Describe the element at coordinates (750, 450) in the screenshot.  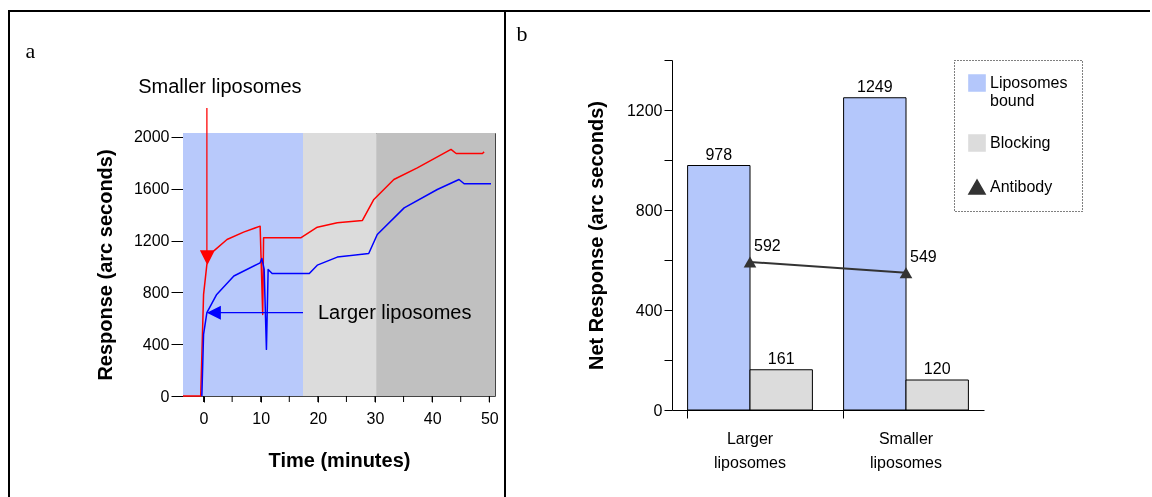
I see `x-tick-label: Larger liposomes` at that location.